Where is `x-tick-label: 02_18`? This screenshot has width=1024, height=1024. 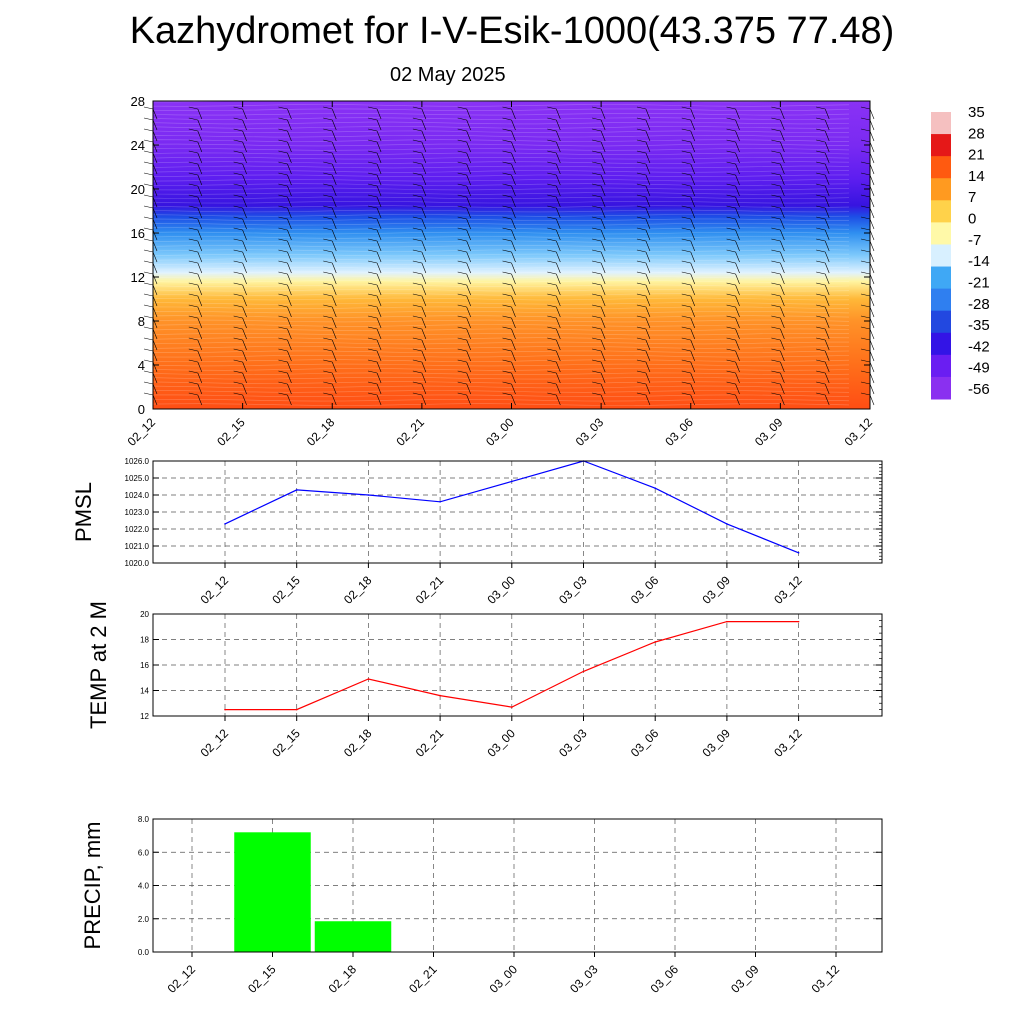
x-tick-label: 02_18 is located at coordinates (358, 743).